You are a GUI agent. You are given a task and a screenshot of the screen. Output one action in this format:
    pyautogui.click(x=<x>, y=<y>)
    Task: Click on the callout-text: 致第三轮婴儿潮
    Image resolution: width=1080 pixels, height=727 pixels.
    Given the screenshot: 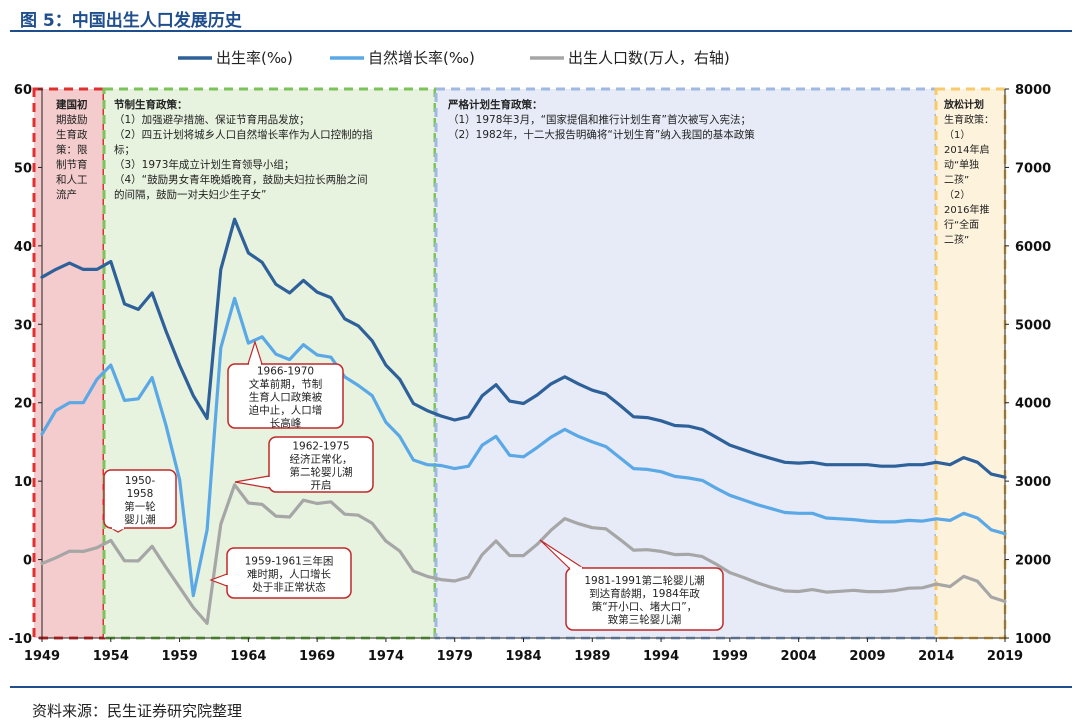 What is the action you would take?
    pyautogui.click(x=645, y=619)
    